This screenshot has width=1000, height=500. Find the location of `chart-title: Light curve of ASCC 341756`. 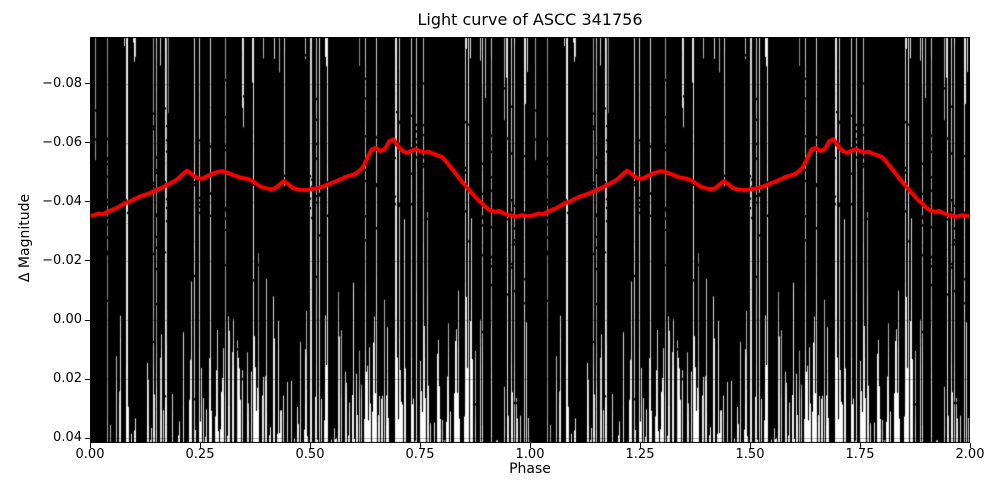

chart-title: Light curve of ASCC 341756 is located at coordinates (530, 19).